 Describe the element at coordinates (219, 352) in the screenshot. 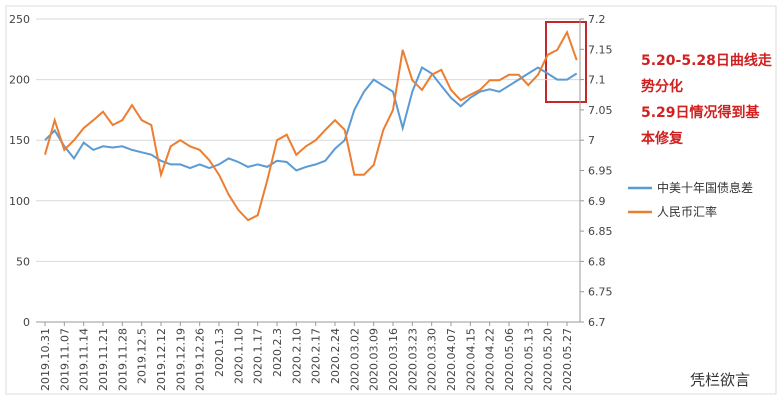

I see `x-tick-label: 2020.1.3` at that location.